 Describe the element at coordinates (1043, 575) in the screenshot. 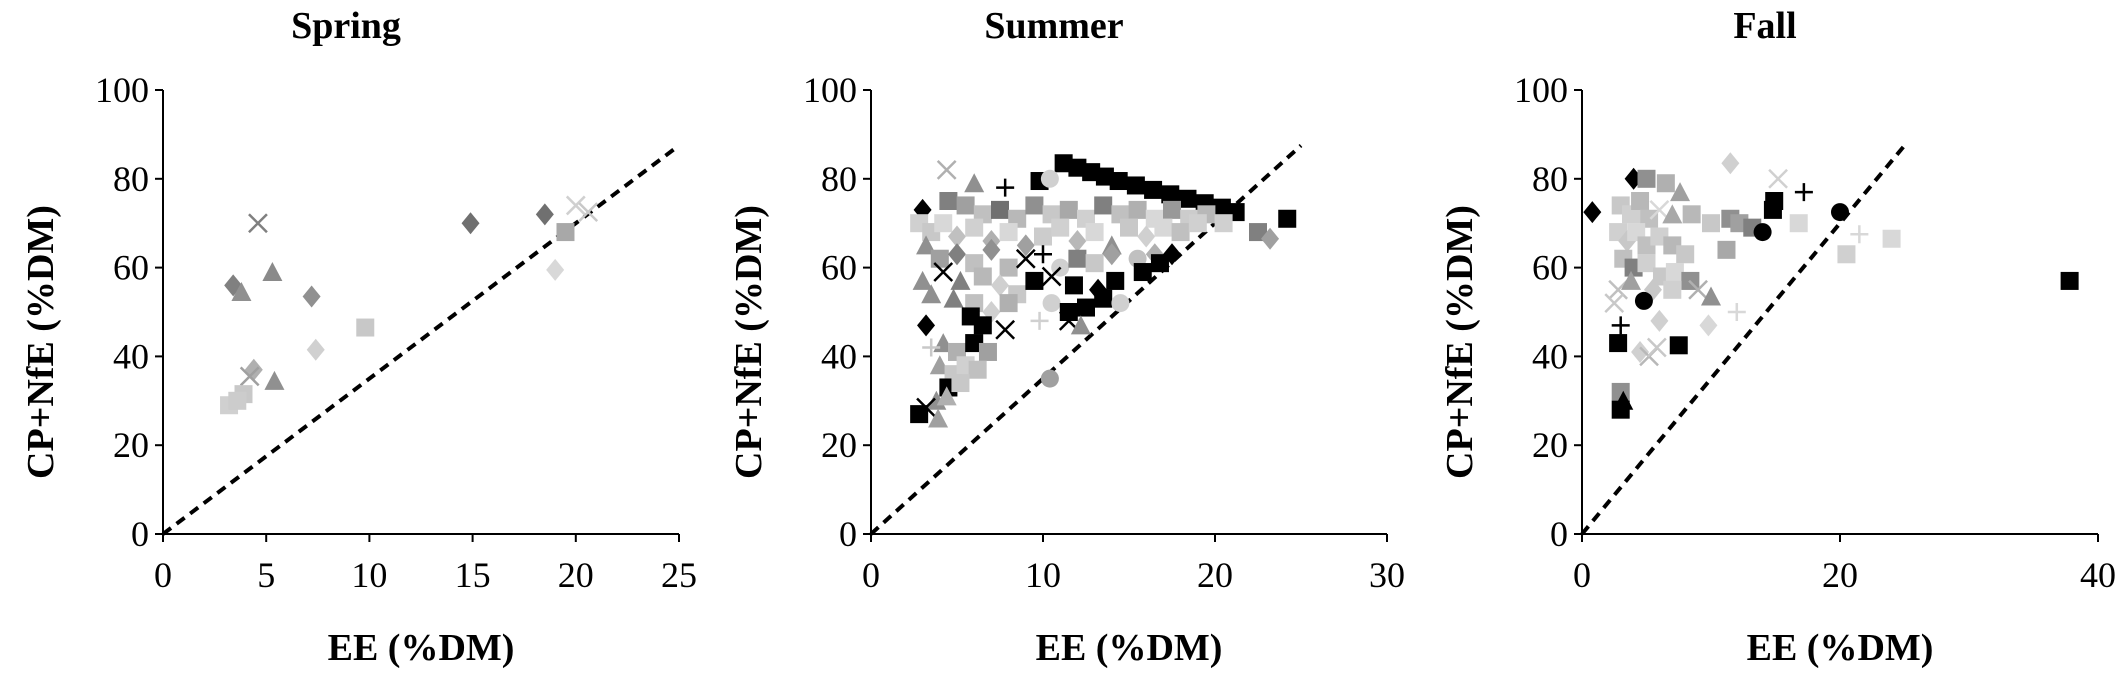

I see `x-tick-label: 10` at that location.